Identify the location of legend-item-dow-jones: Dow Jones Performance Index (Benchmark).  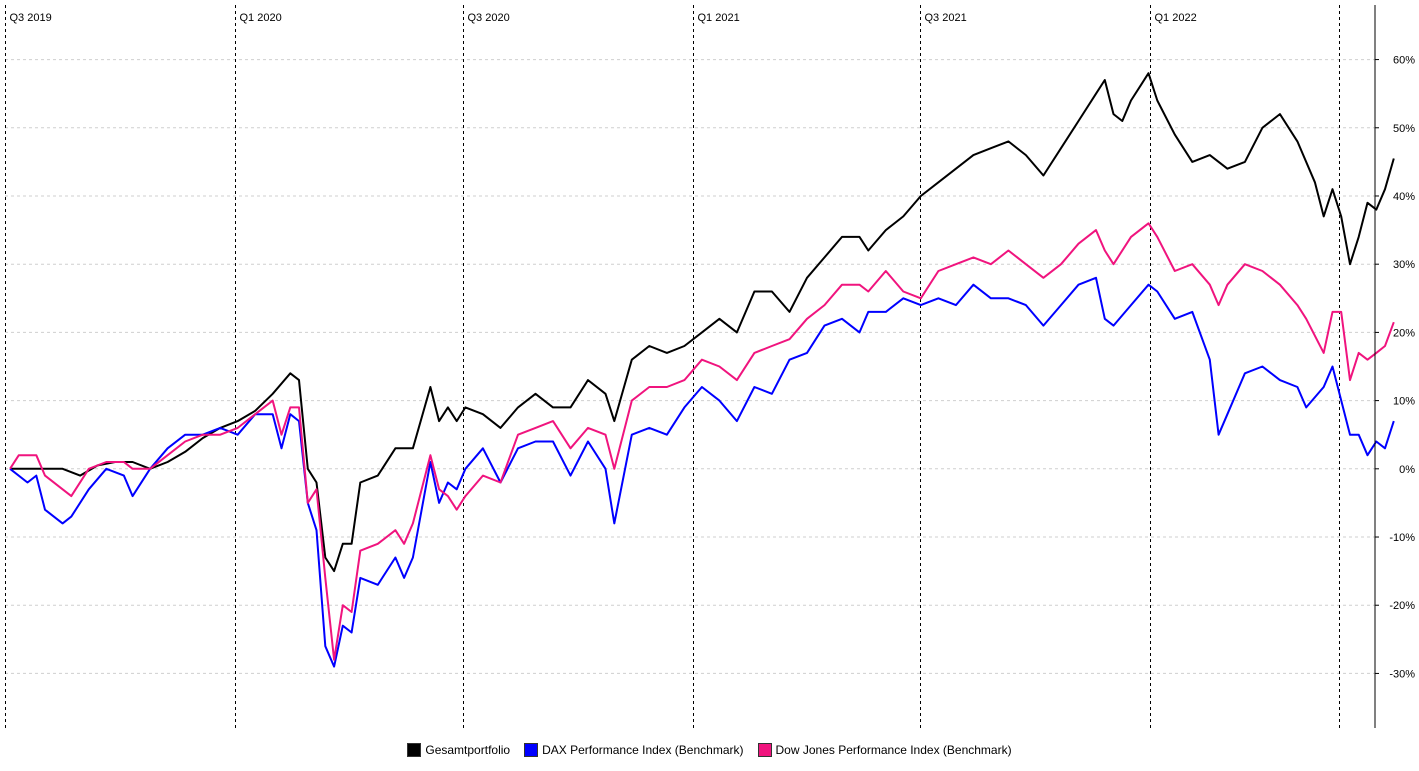
(884, 750).